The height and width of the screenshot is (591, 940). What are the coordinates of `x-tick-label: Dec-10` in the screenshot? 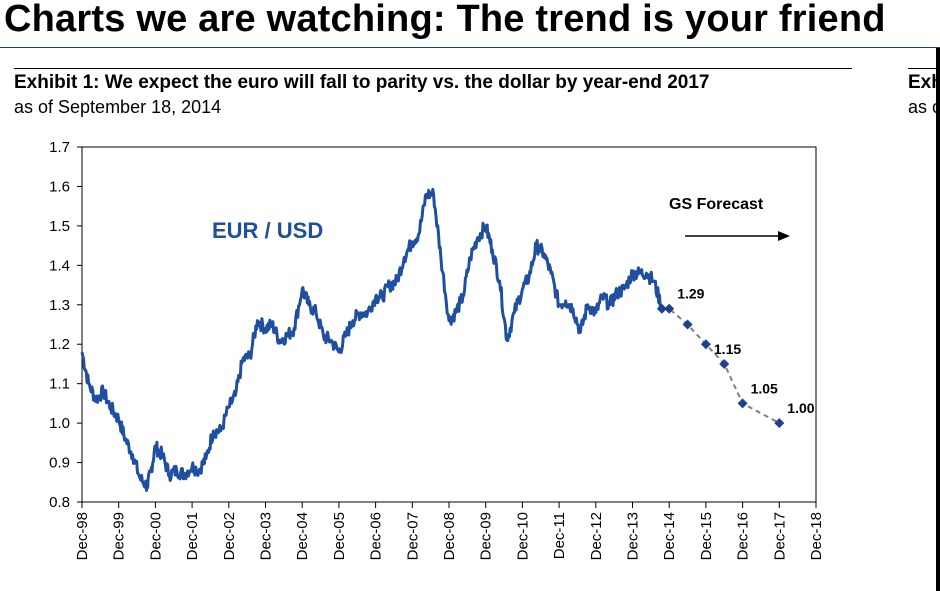 It's located at (522, 536).